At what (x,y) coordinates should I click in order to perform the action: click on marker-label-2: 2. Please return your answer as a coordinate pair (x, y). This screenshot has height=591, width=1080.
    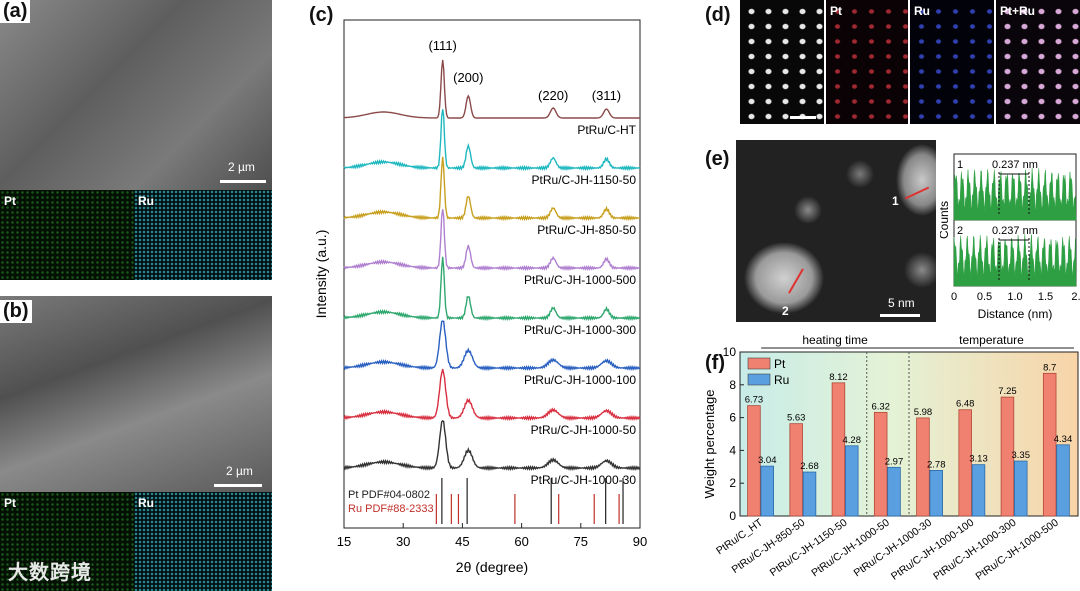
    Looking at the image, I should click on (785, 311).